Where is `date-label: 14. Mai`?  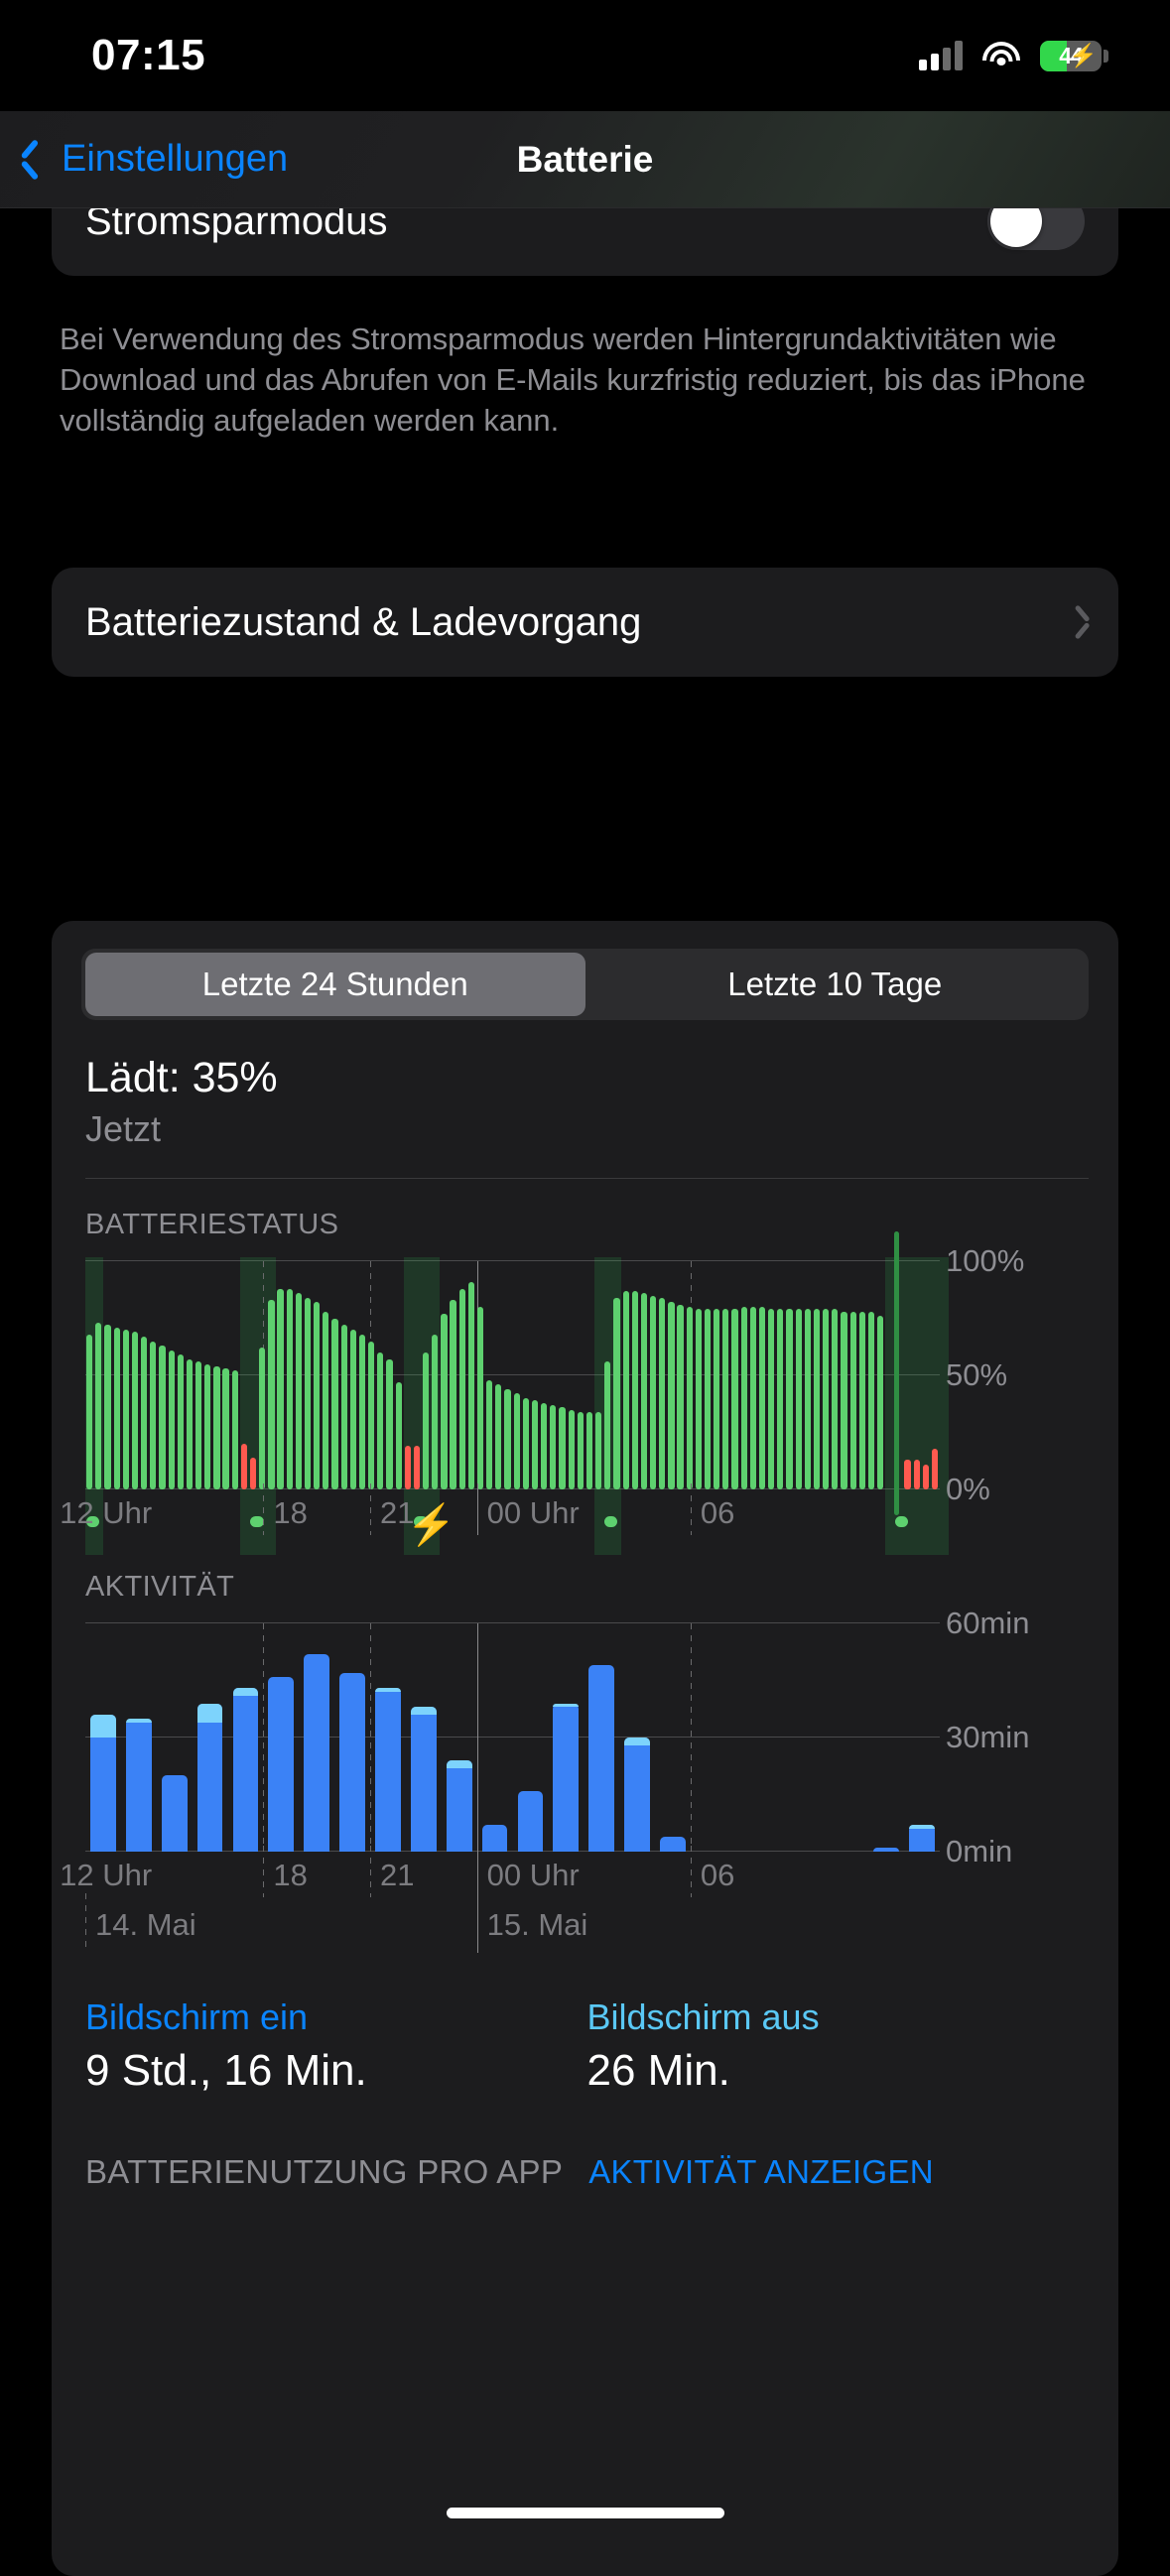 date-label: 14. Mai is located at coordinates (145, 1925).